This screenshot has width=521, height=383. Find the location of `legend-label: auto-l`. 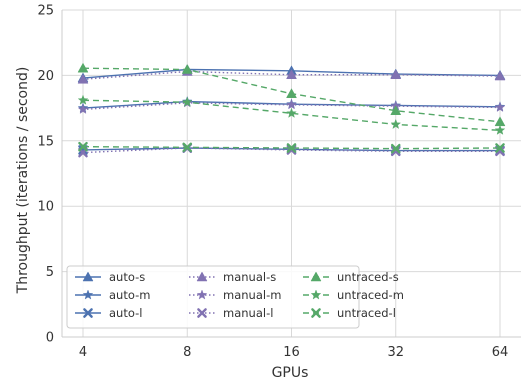

legend-label: auto-l is located at coordinates (125, 313).